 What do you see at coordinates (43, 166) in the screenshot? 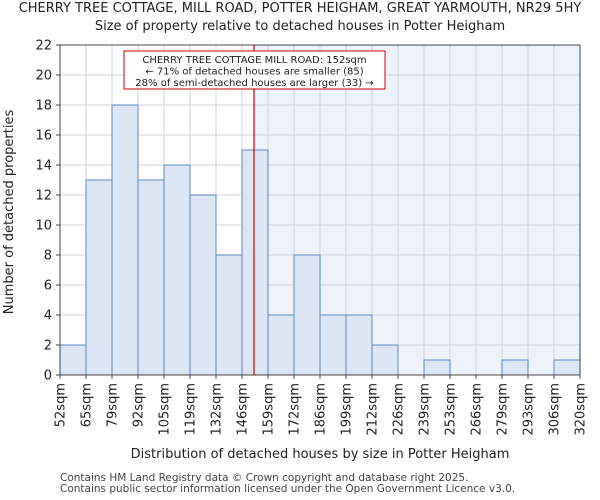
I see `y-tick-label: 14` at bounding box center [43, 166].